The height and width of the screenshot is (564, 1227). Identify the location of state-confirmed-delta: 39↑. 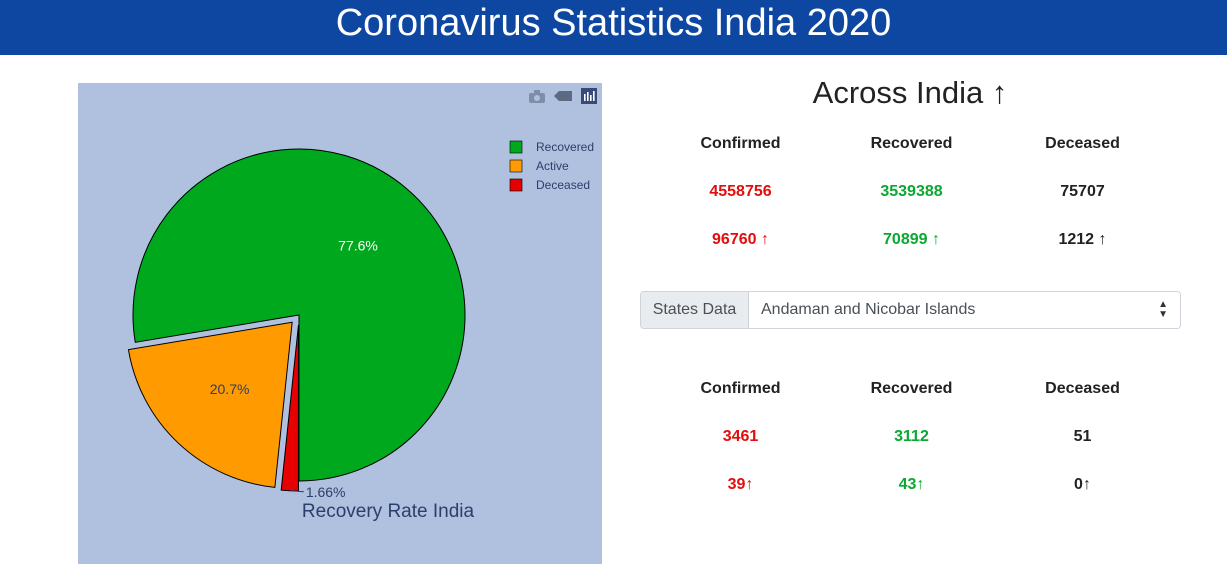
(740, 484).